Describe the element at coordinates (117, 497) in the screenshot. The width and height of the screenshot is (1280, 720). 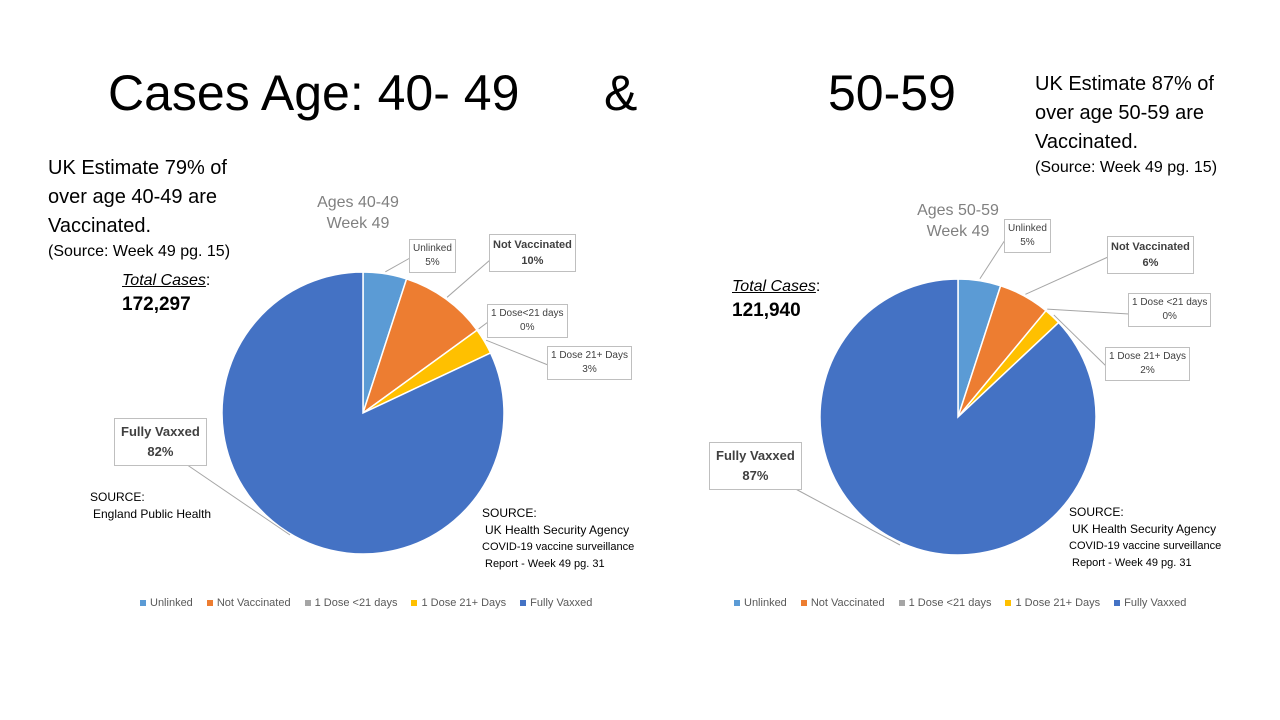
I see `left-source-public-health-line1: SOURCE:` at that location.